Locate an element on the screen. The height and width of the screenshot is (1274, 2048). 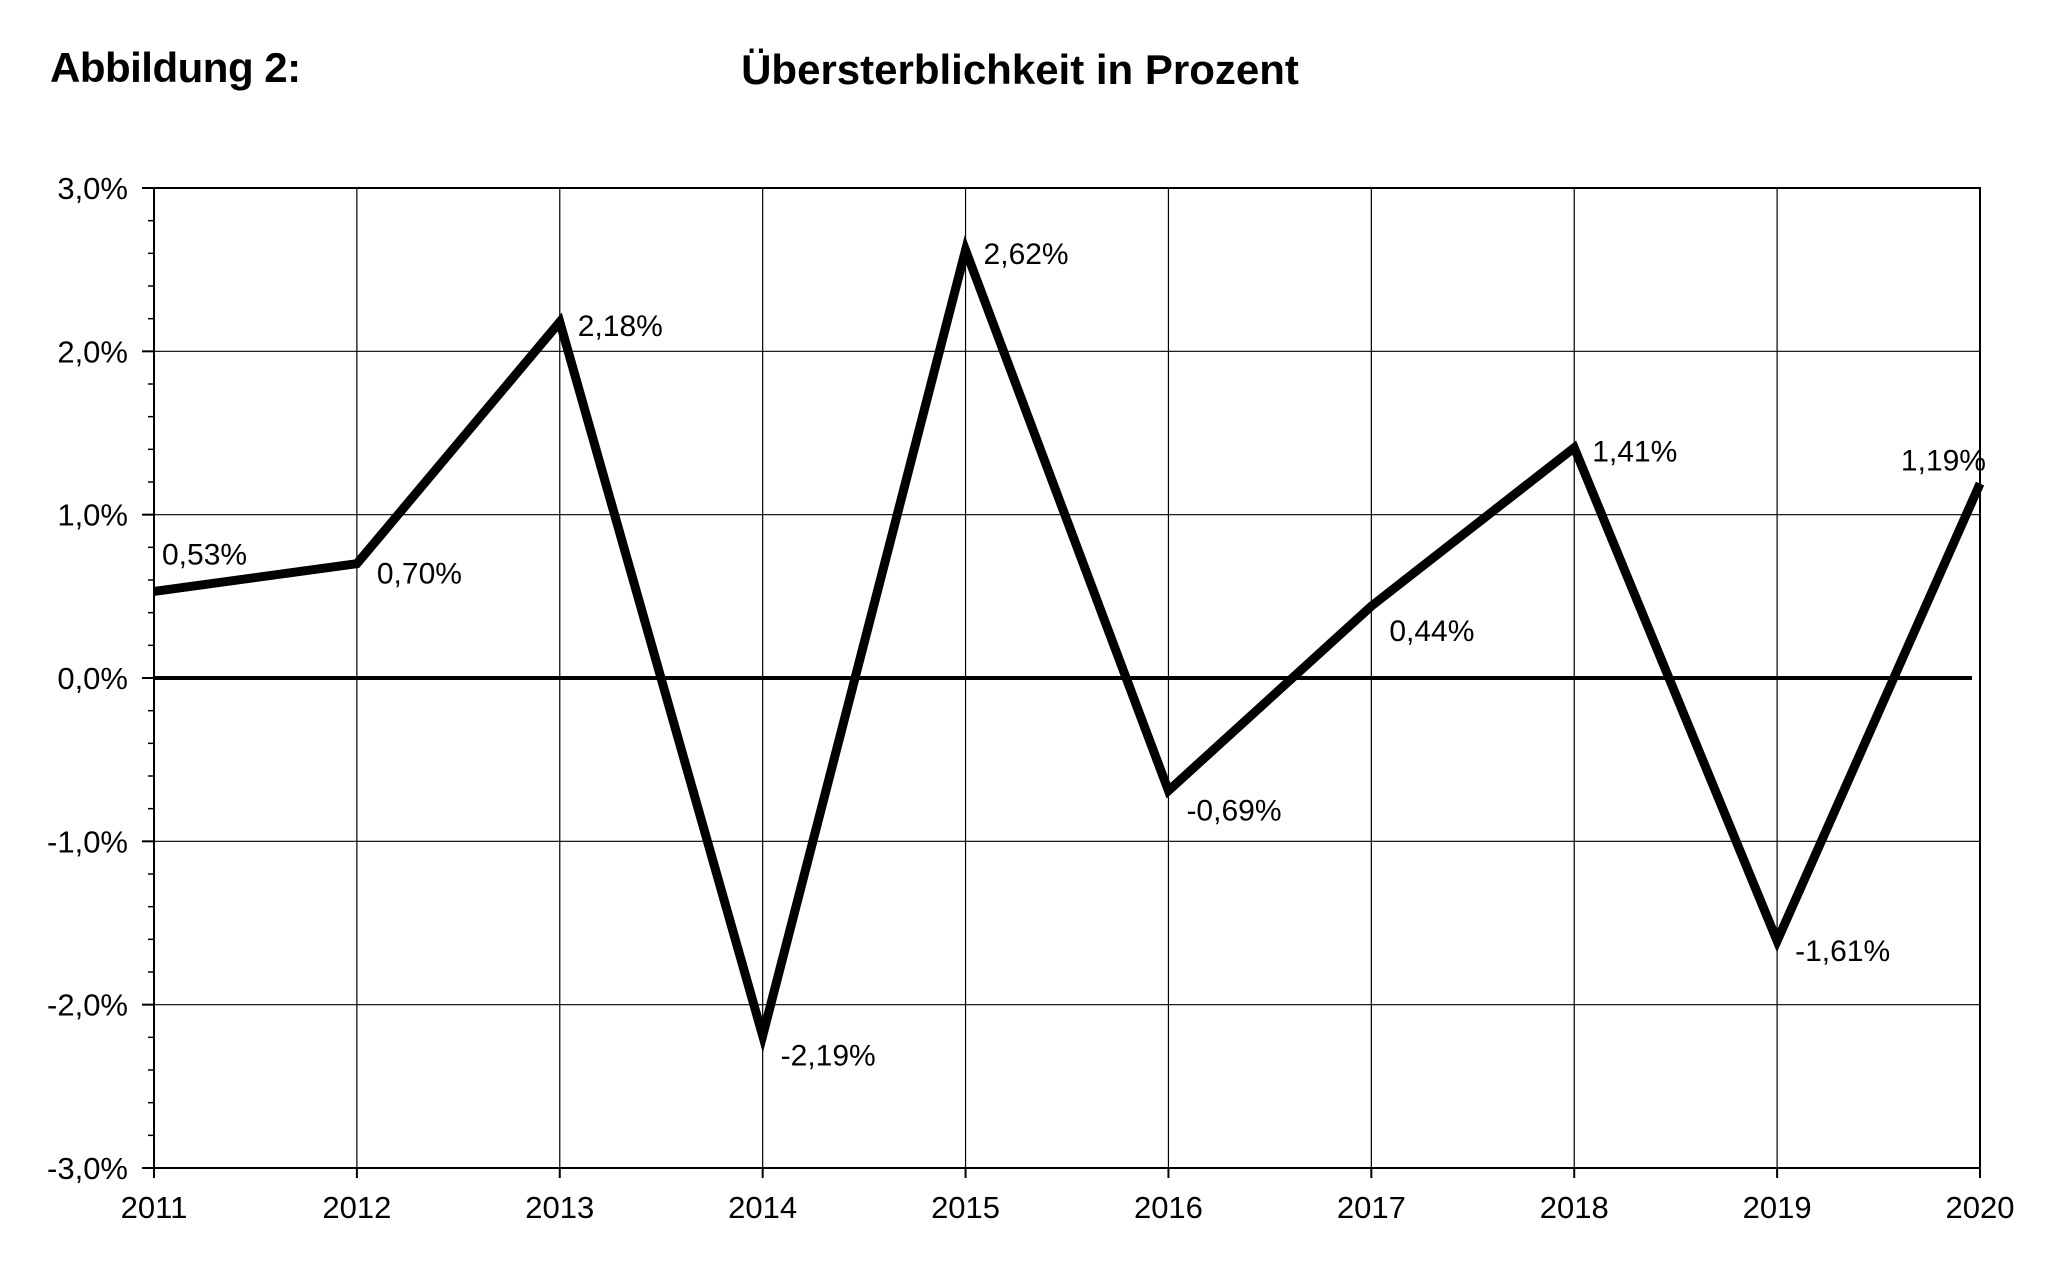
x-tick-label: 2016 is located at coordinates (1168, 1207).